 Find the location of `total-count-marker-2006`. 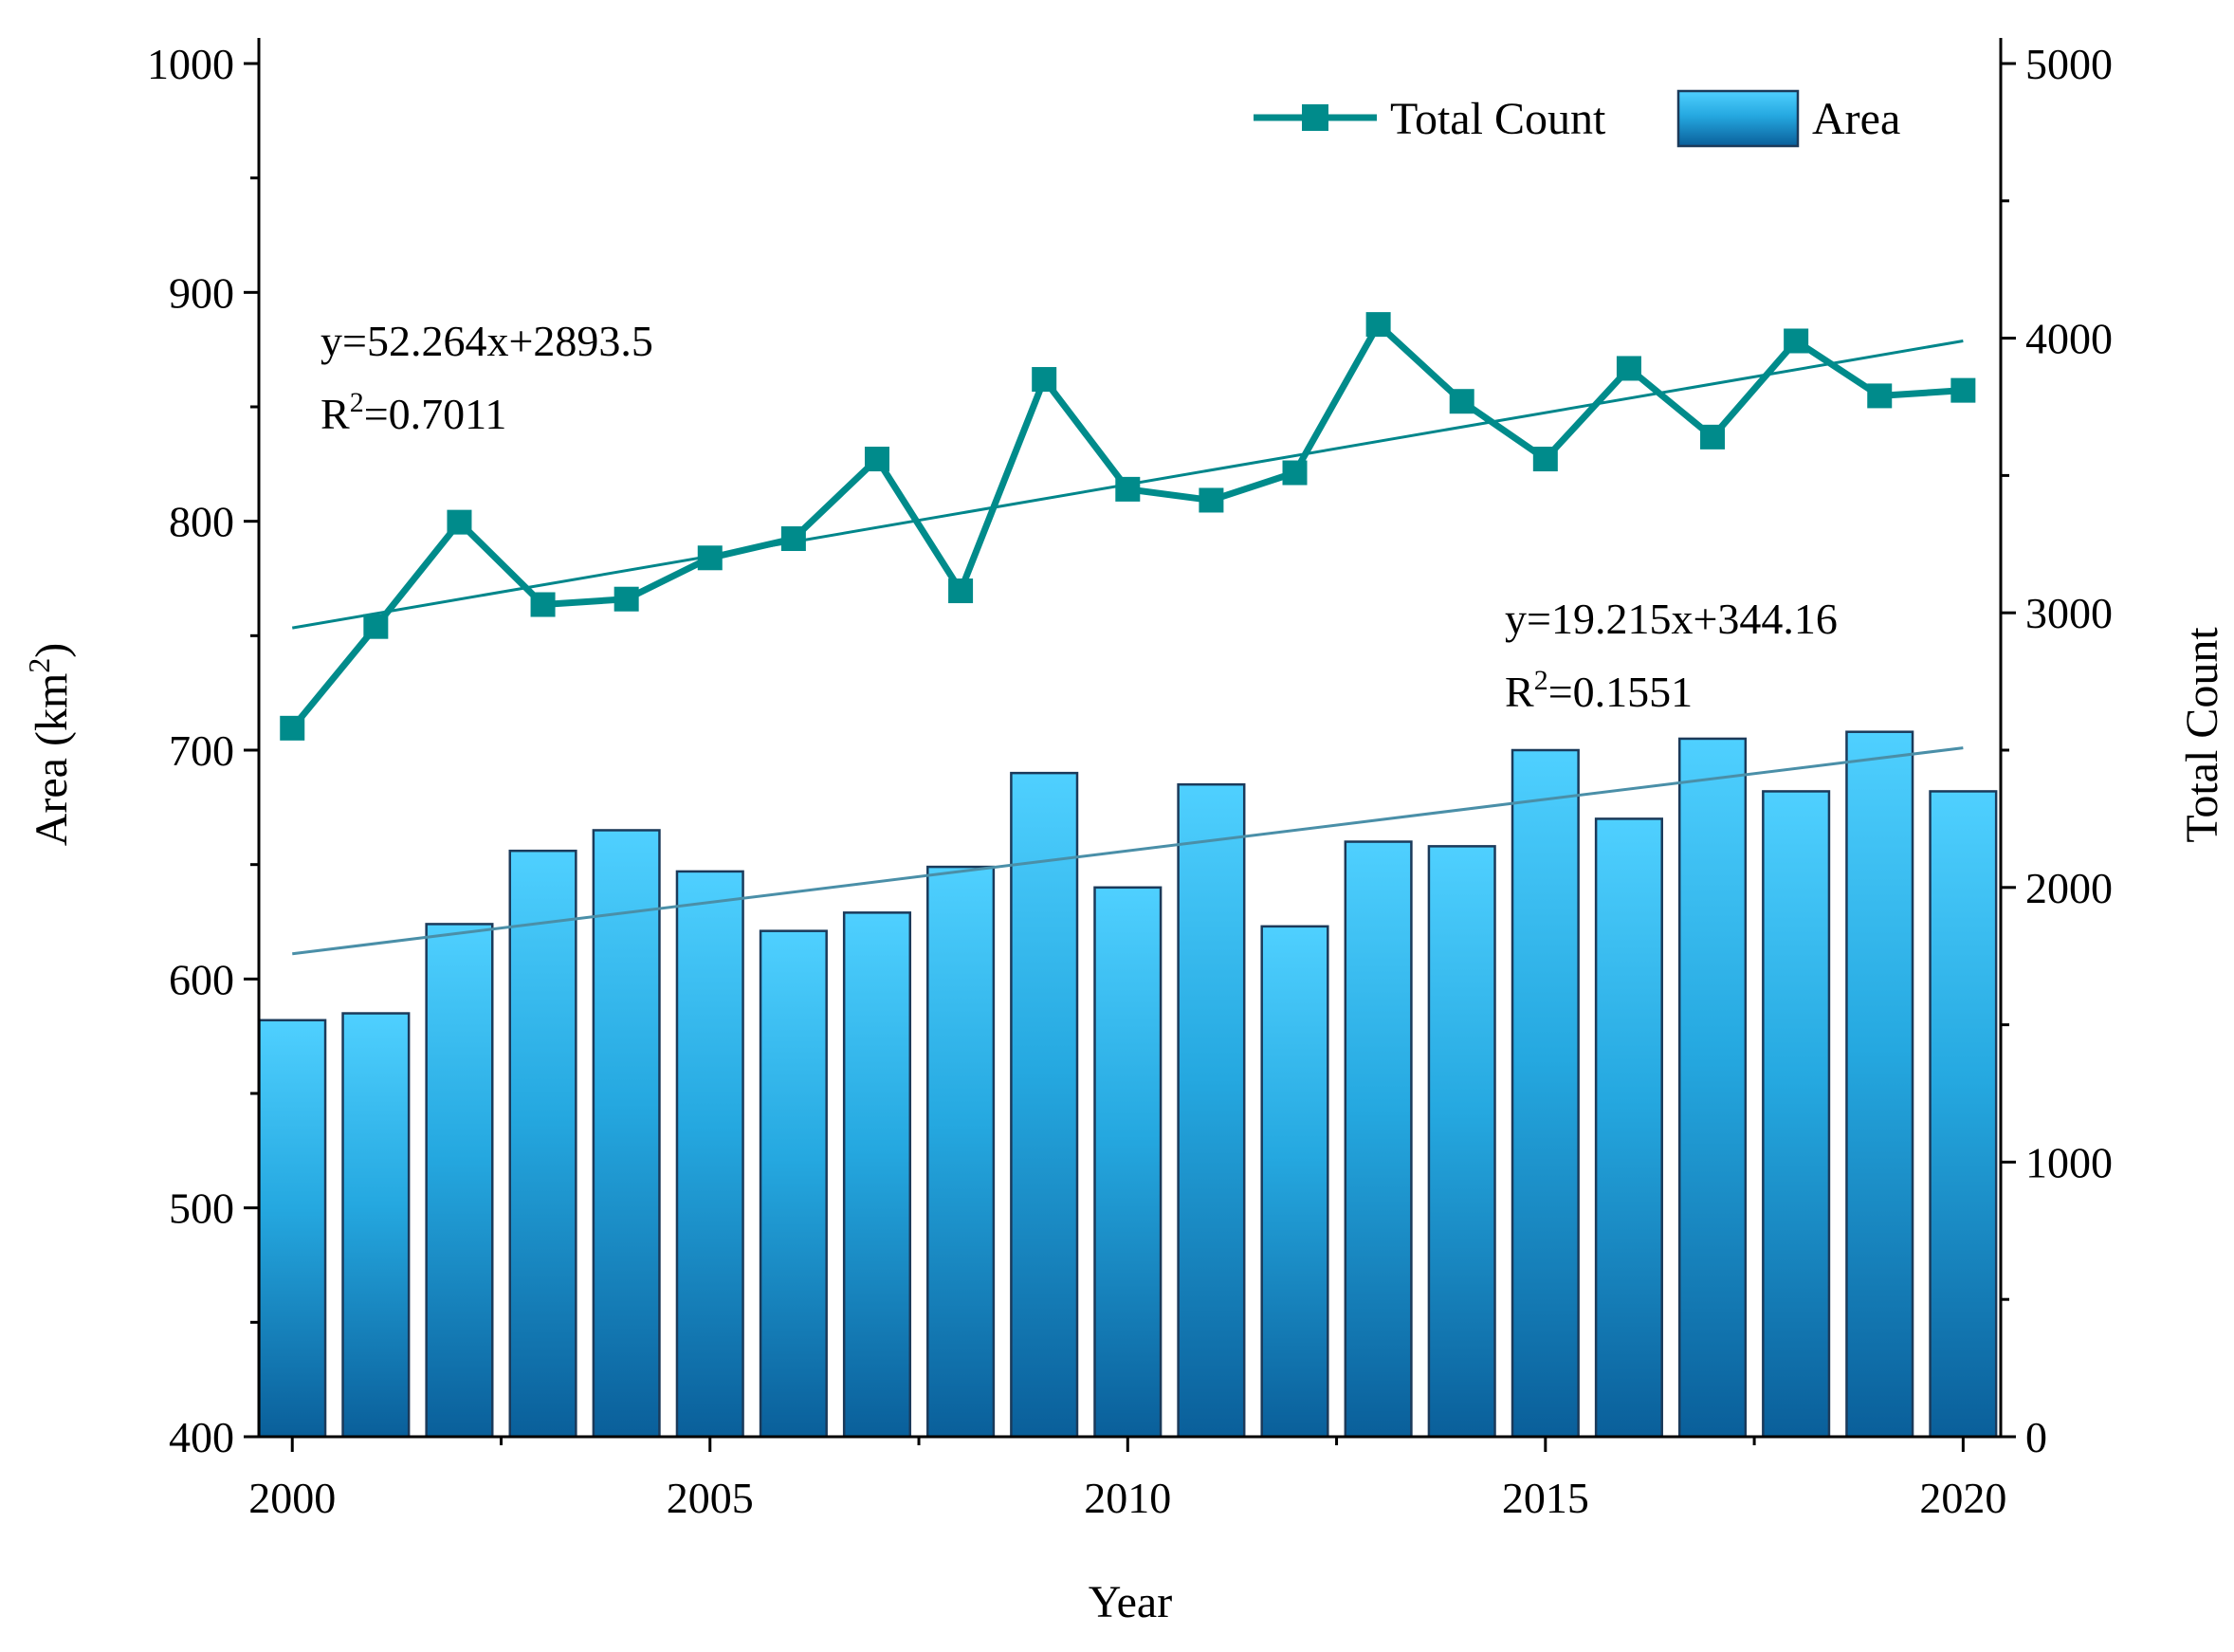

total-count-marker-2006 is located at coordinates (793, 539).